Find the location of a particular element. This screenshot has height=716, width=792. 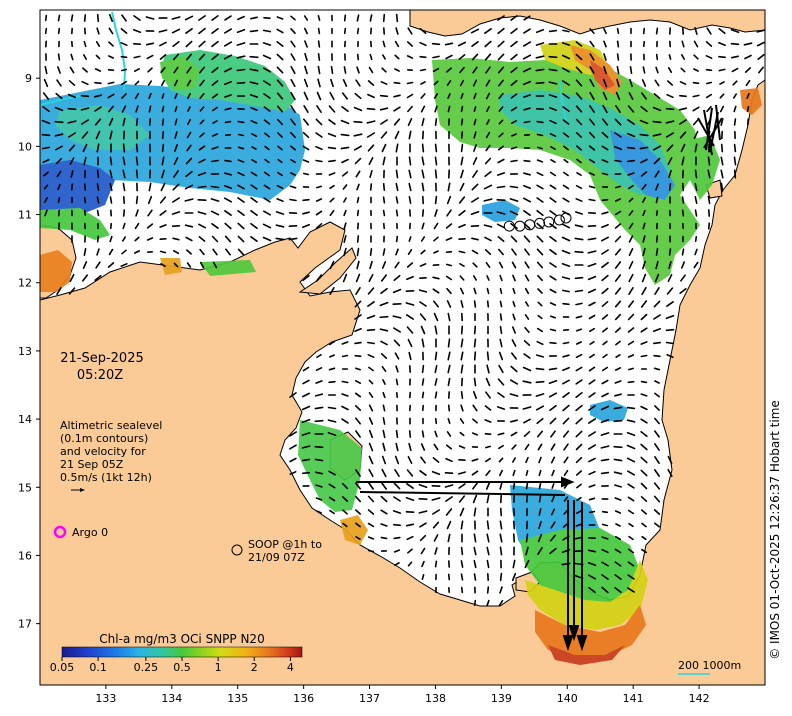

x-tick-label: 137 is located at coordinates (369, 698).